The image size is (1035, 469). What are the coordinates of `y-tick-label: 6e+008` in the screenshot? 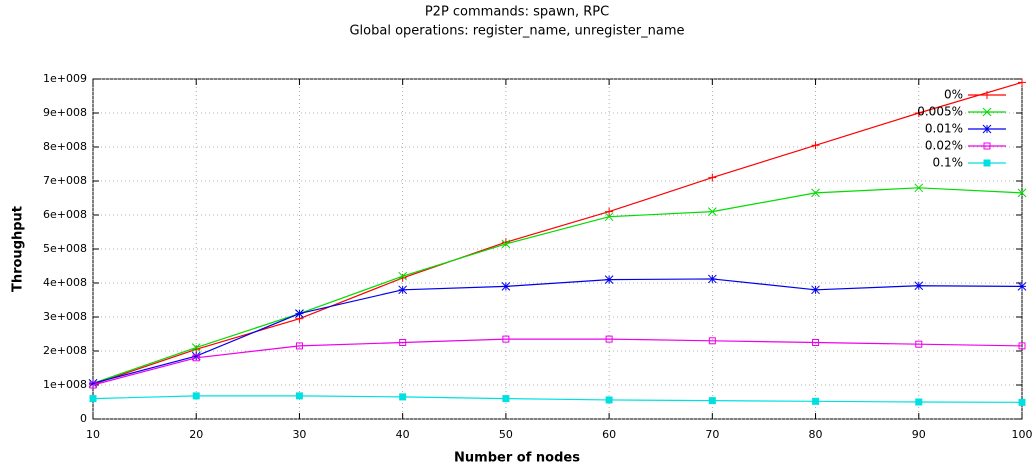 It's located at (65, 214).